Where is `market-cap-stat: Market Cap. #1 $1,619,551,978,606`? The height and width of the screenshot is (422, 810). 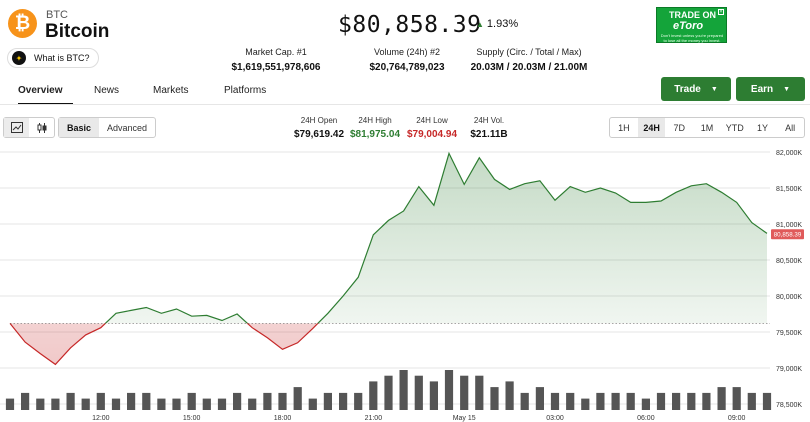
market-cap-stat: Market Cap. #1 $1,619,551,978,606 is located at coordinates (276, 60).